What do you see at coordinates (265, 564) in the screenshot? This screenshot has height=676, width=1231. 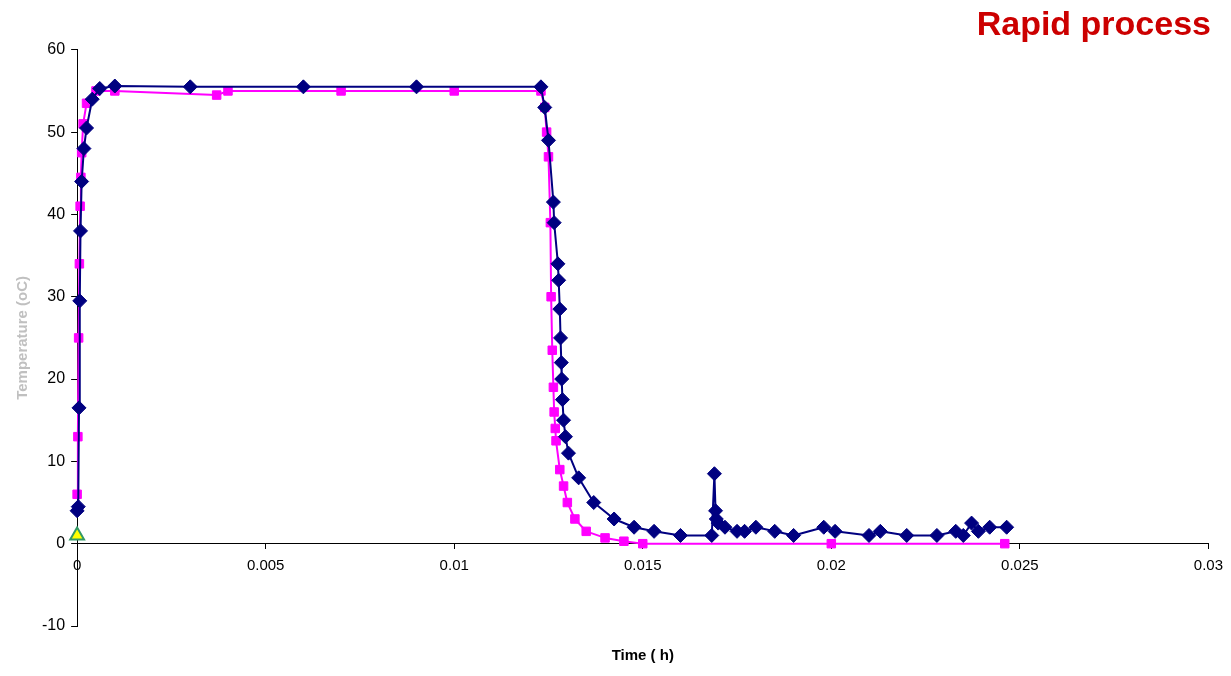 I see `x-tick-label: 0.005` at bounding box center [265, 564].